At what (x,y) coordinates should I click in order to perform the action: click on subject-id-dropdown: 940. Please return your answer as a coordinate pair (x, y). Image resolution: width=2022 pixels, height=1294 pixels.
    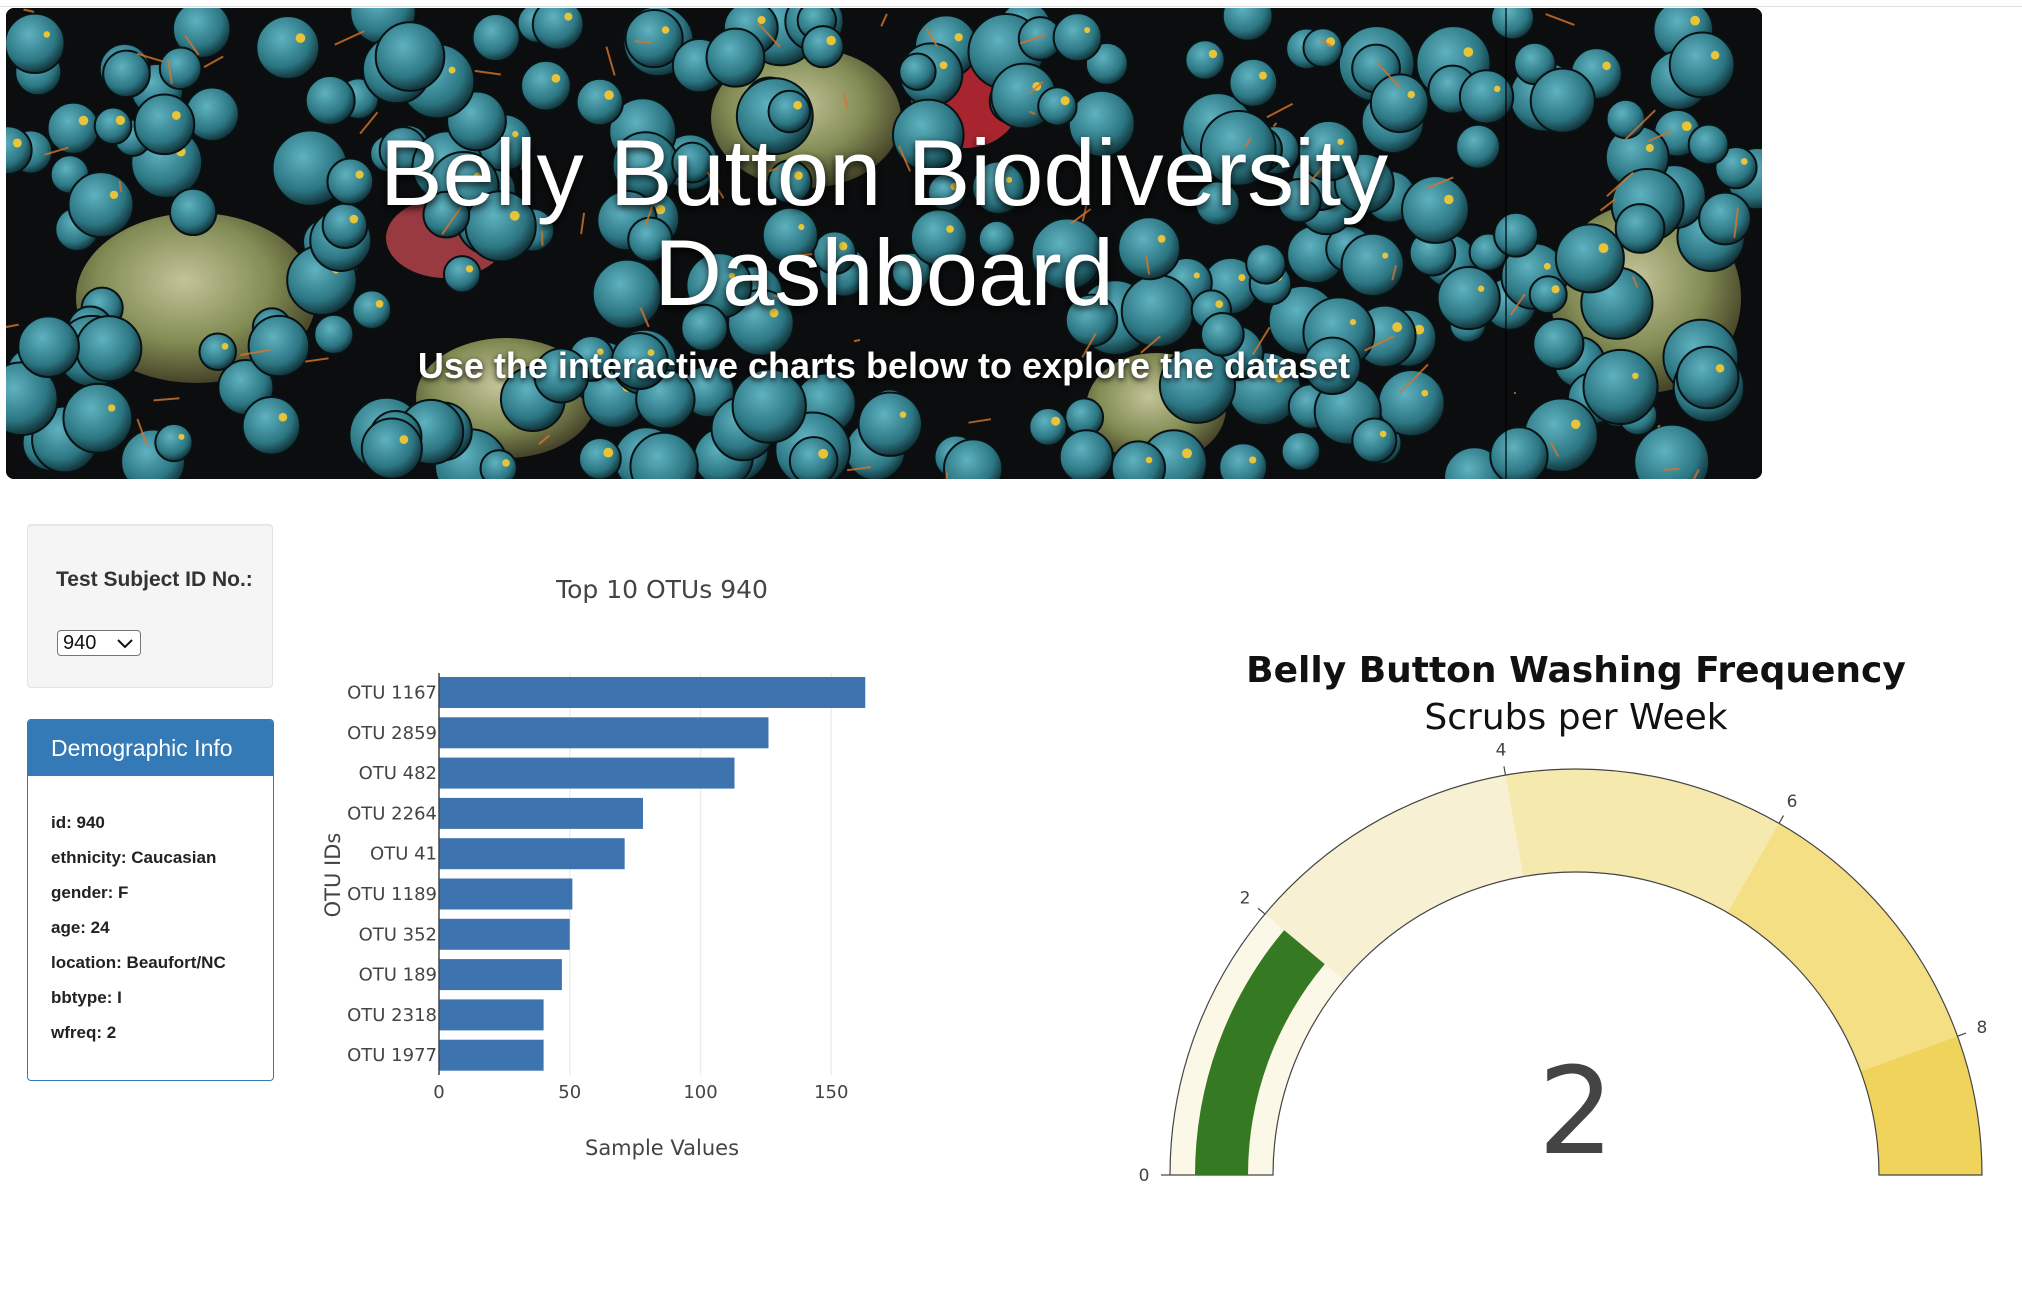
    Looking at the image, I should click on (99, 643).